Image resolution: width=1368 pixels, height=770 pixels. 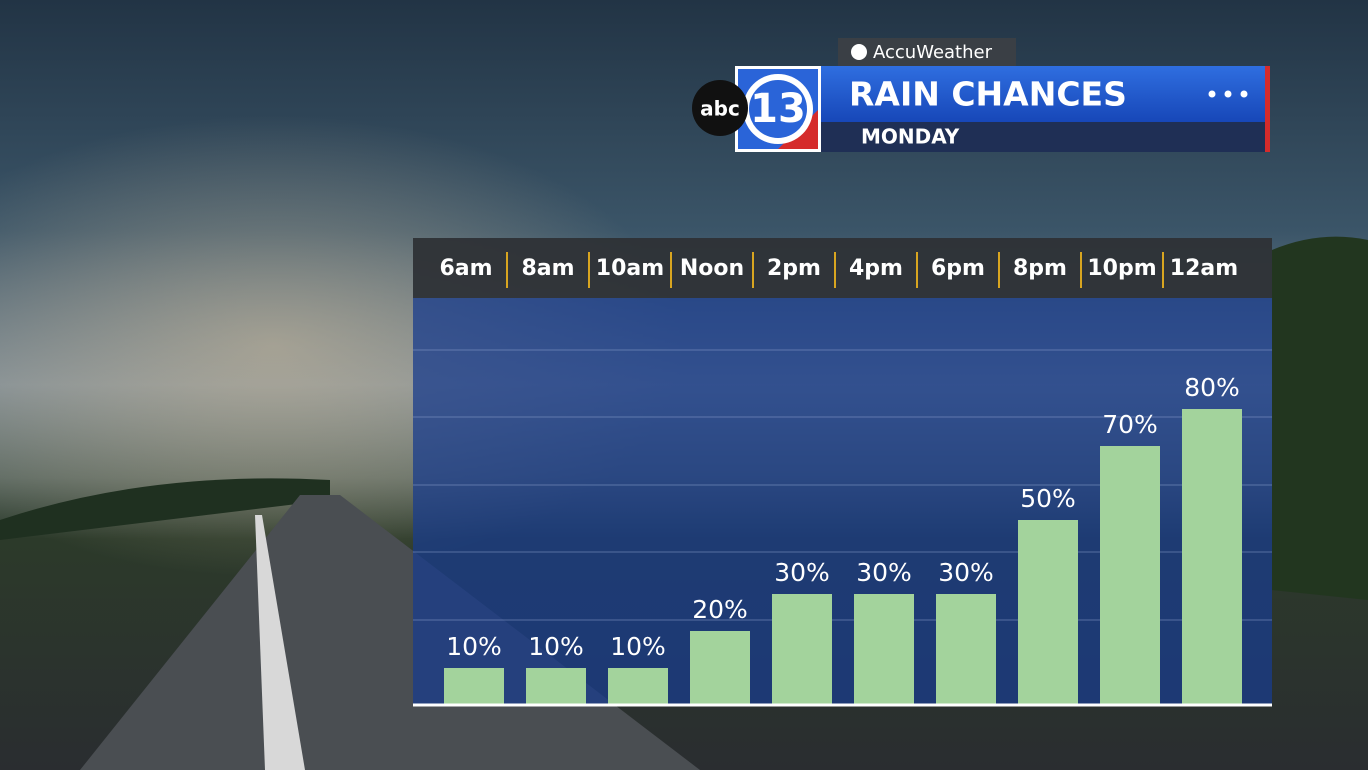 What do you see at coordinates (859, 52) in the screenshot?
I see `brand-icon` at bounding box center [859, 52].